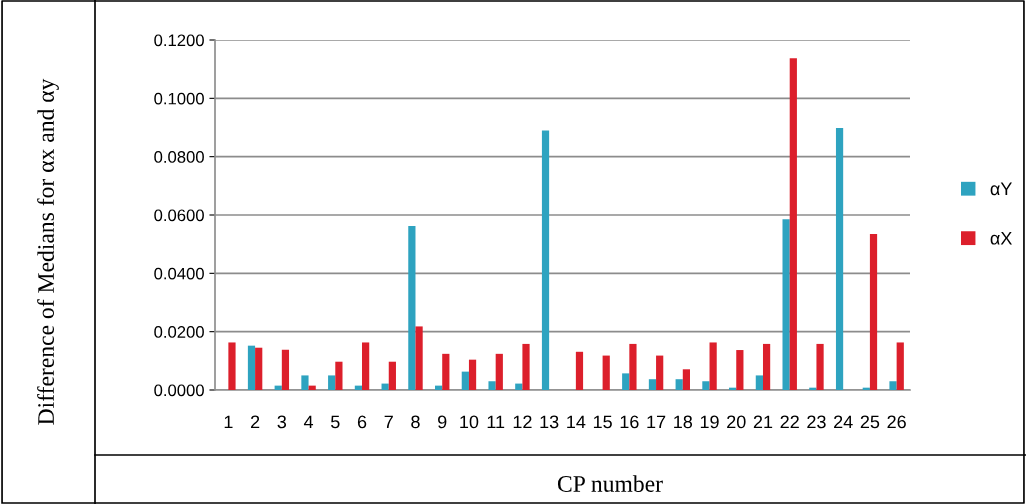 The height and width of the screenshot is (504, 1026). Describe the element at coordinates (683, 422) in the screenshot. I see `x-tick-label: 18` at that location.